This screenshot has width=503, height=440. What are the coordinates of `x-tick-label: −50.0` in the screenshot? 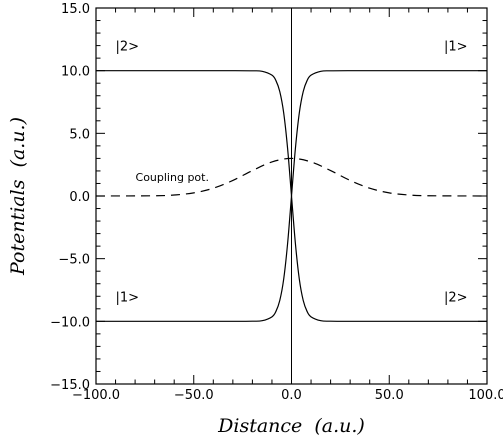 It's located at (194, 395).